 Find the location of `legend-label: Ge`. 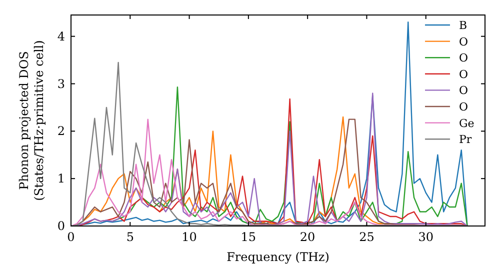

legend-label: Ge is located at coordinates (466, 123).